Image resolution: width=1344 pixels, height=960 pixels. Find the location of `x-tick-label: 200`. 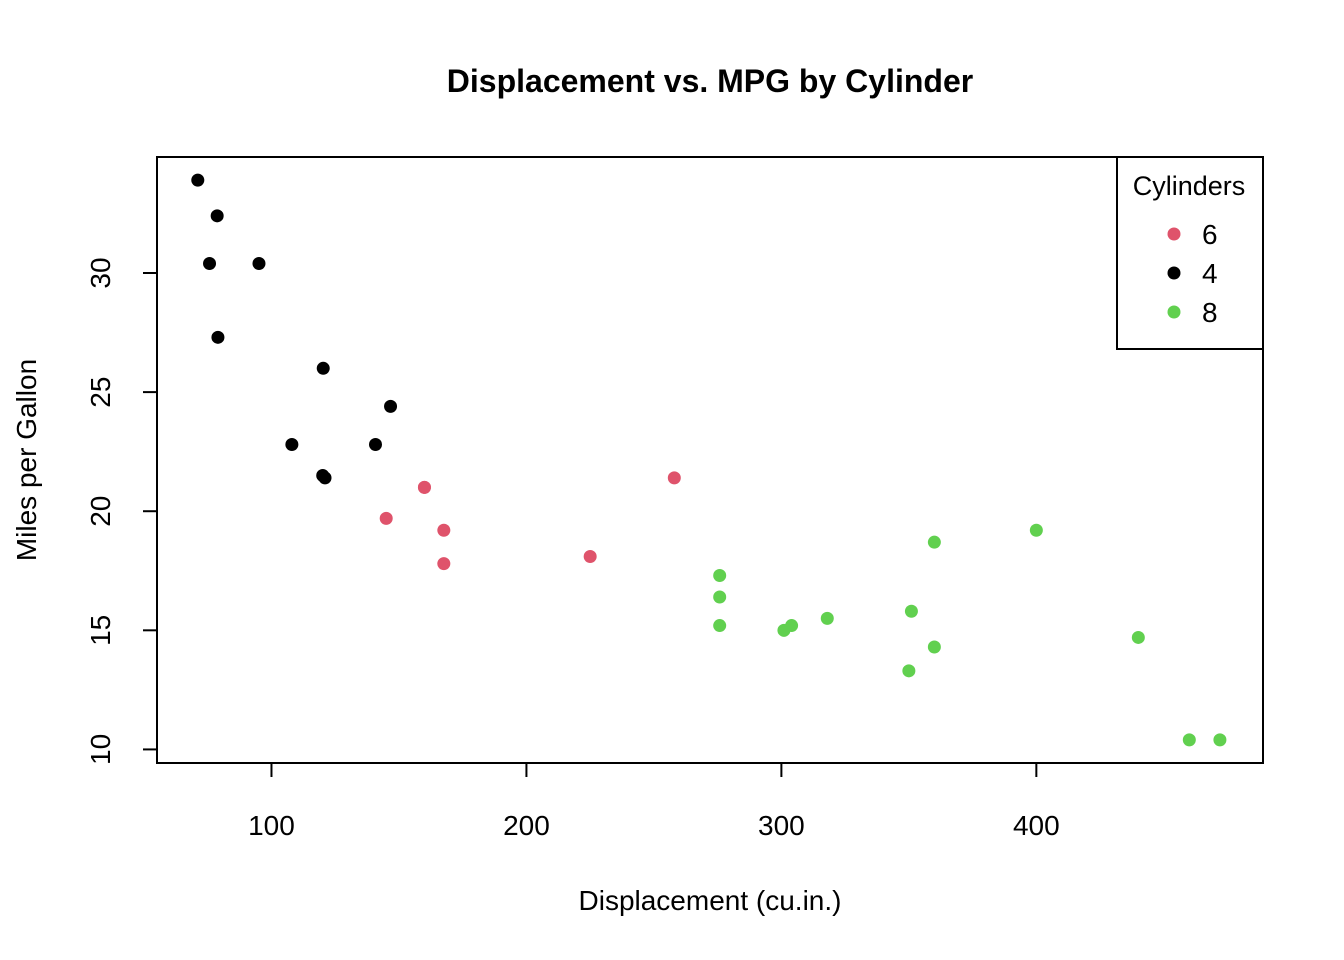

x-tick-label: 200 is located at coordinates (526, 825).